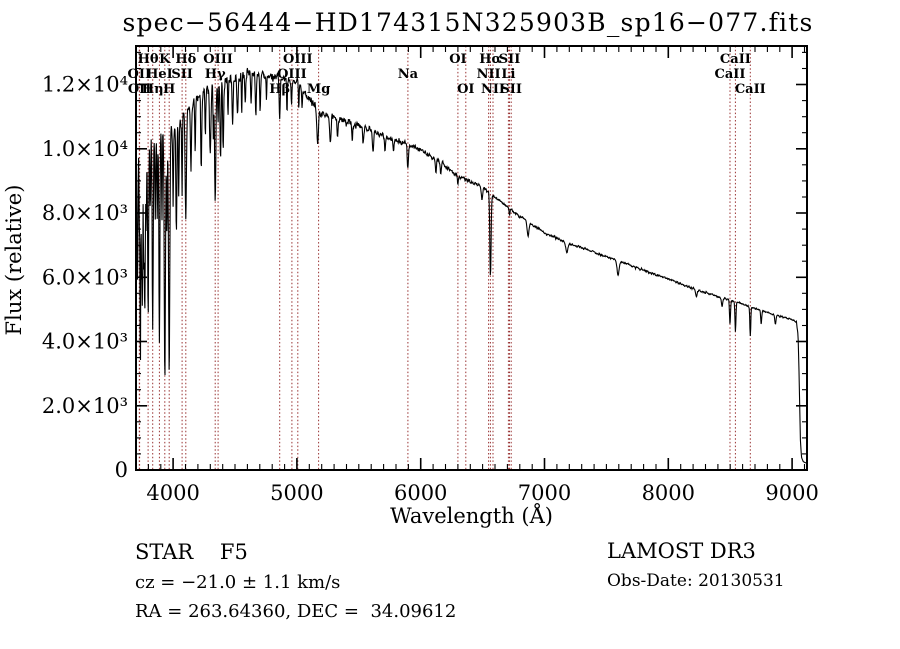 The width and height of the screenshot is (900, 649). I want to click on coordinates-text: RA = 263.64360, DEC = 34.09612, so click(296, 611).